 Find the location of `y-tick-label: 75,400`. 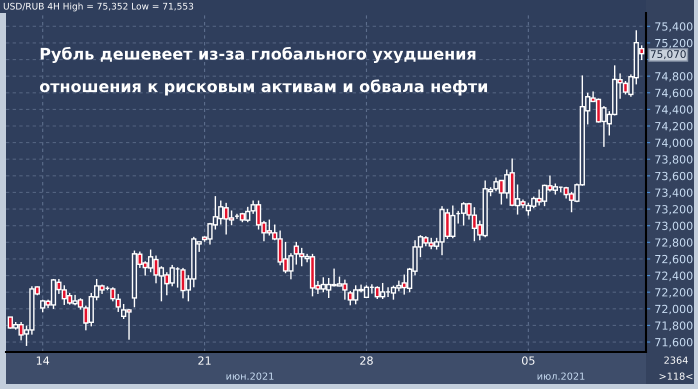

y-tick-label: 75,400 is located at coordinates (673, 27).